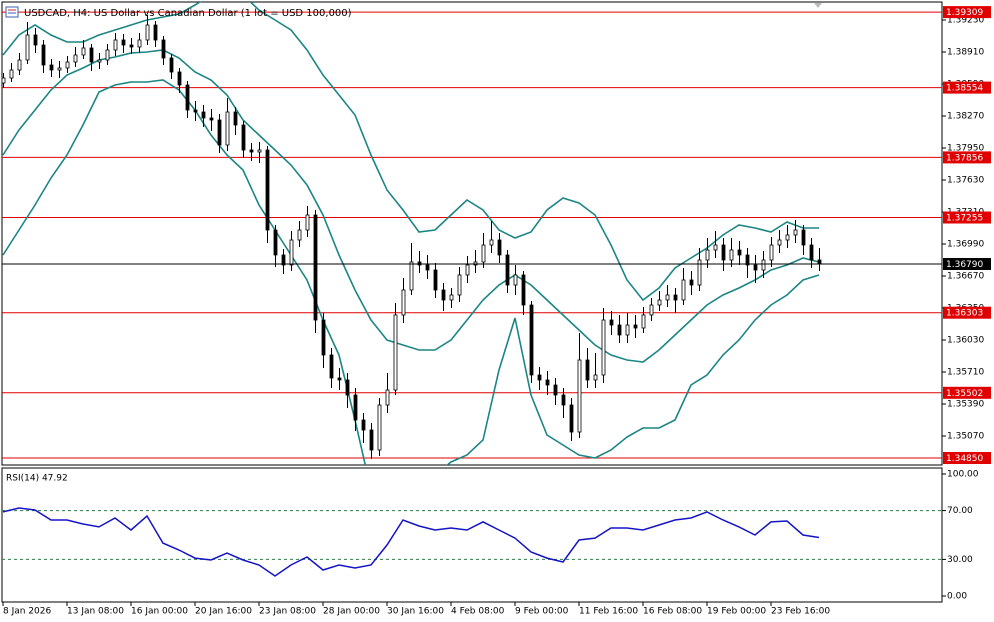 The image size is (994, 622). I want to click on y-tick-label: 100.00, so click(963, 474).